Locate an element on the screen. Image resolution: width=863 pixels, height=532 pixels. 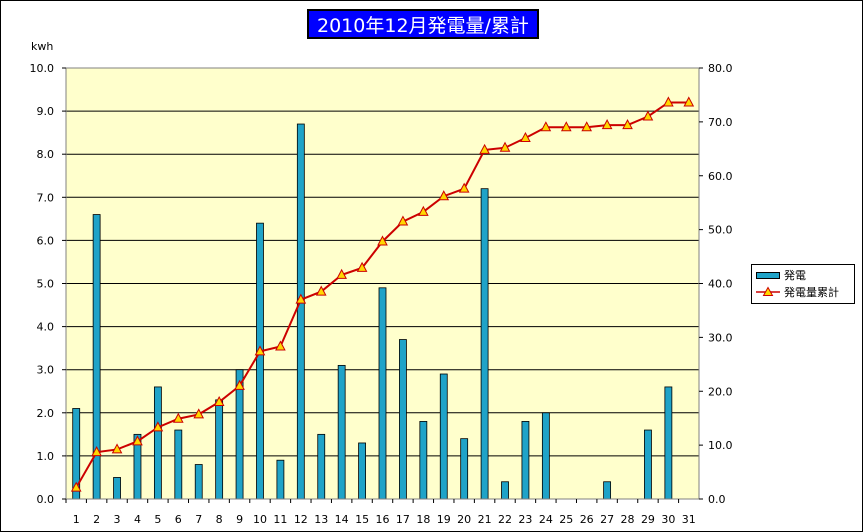
x-tick-label: 21 is located at coordinates (485, 519).